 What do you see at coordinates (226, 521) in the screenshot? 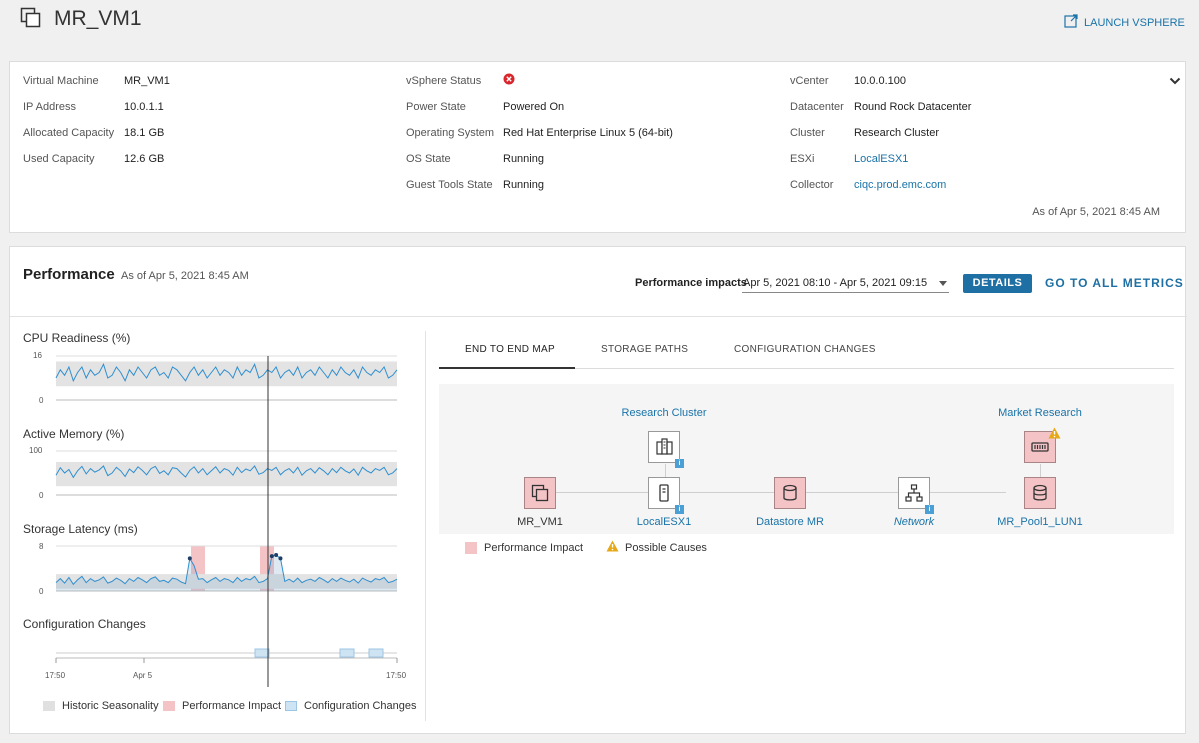
I see `performance-charts` at bounding box center [226, 521].